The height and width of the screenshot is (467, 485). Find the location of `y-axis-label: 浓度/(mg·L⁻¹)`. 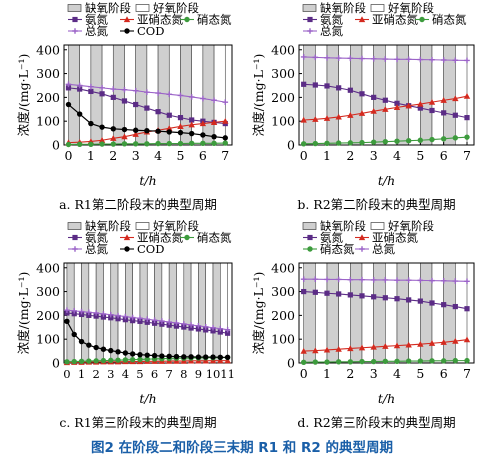

y-axis-label: 浓度/(mg·L⁻¹) is located at coordinates (23, 95).